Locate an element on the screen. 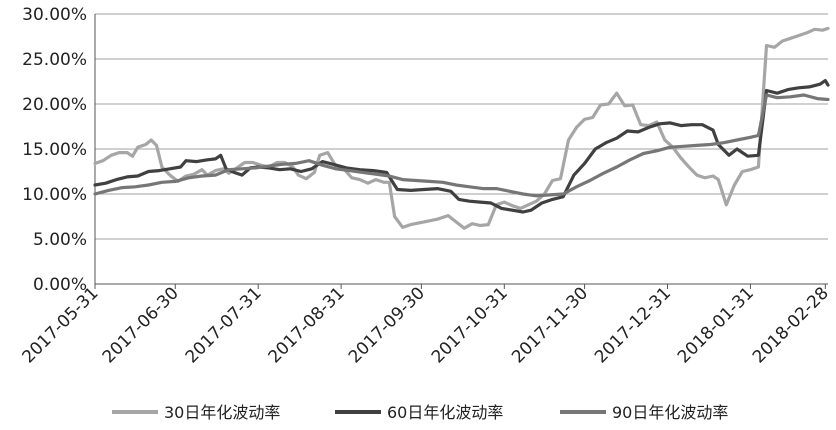  x-tick-label: 2018-01-31 is located at coordinates (716, 325).